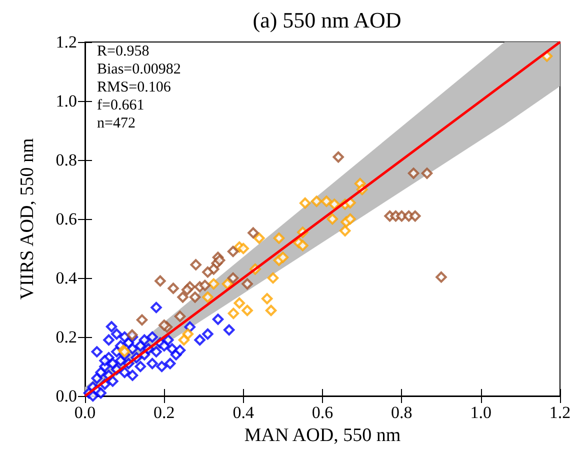 The image size is (575, 454). I want to click on annotation: RMS=0.106, so click(134, 88).